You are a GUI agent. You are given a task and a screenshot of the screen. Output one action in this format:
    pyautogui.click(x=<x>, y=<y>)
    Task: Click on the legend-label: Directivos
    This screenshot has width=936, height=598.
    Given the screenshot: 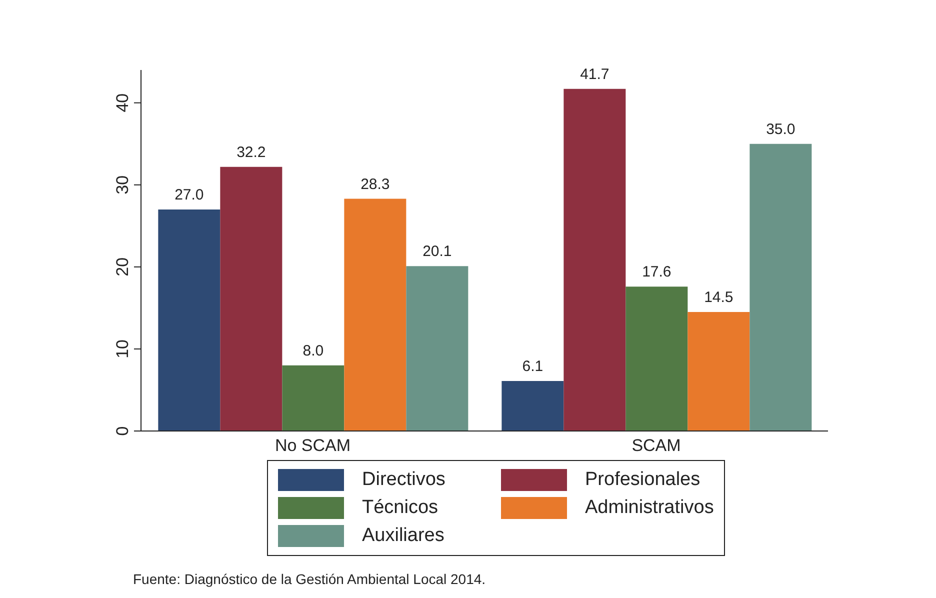 What is the action you would take?
    pyautogui.click(x=404, y=480)
    